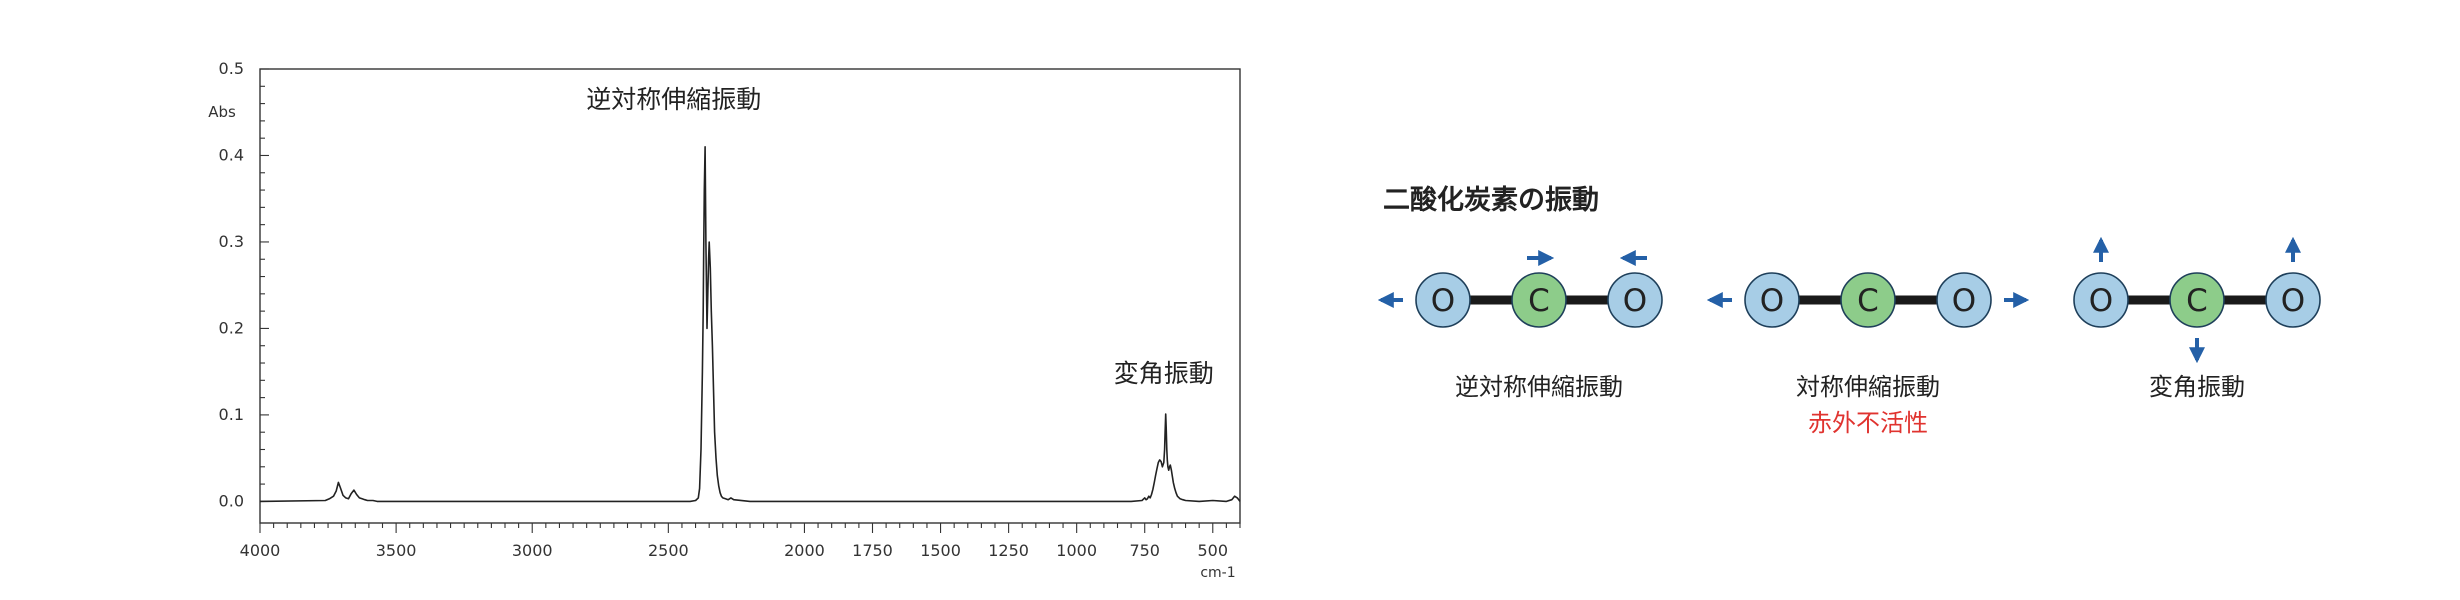  Describe the element at coordinates (532, 550) in the screenshot. I see `x-tick-label: 3000` at that location.